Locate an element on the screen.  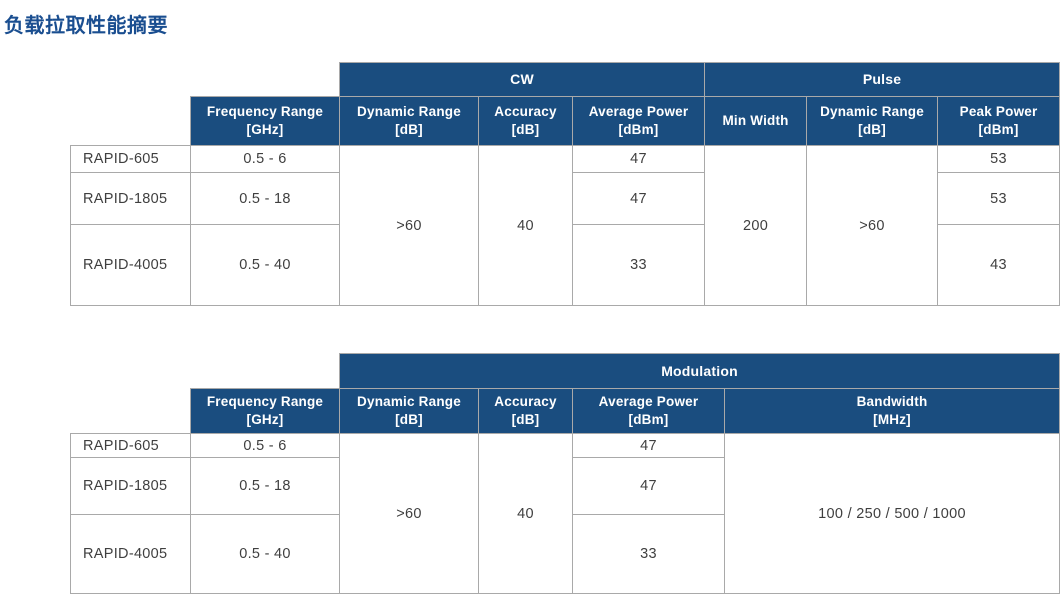
cw-dynamic-range-merged-cell: >60 is located at coordinates (409, 225).